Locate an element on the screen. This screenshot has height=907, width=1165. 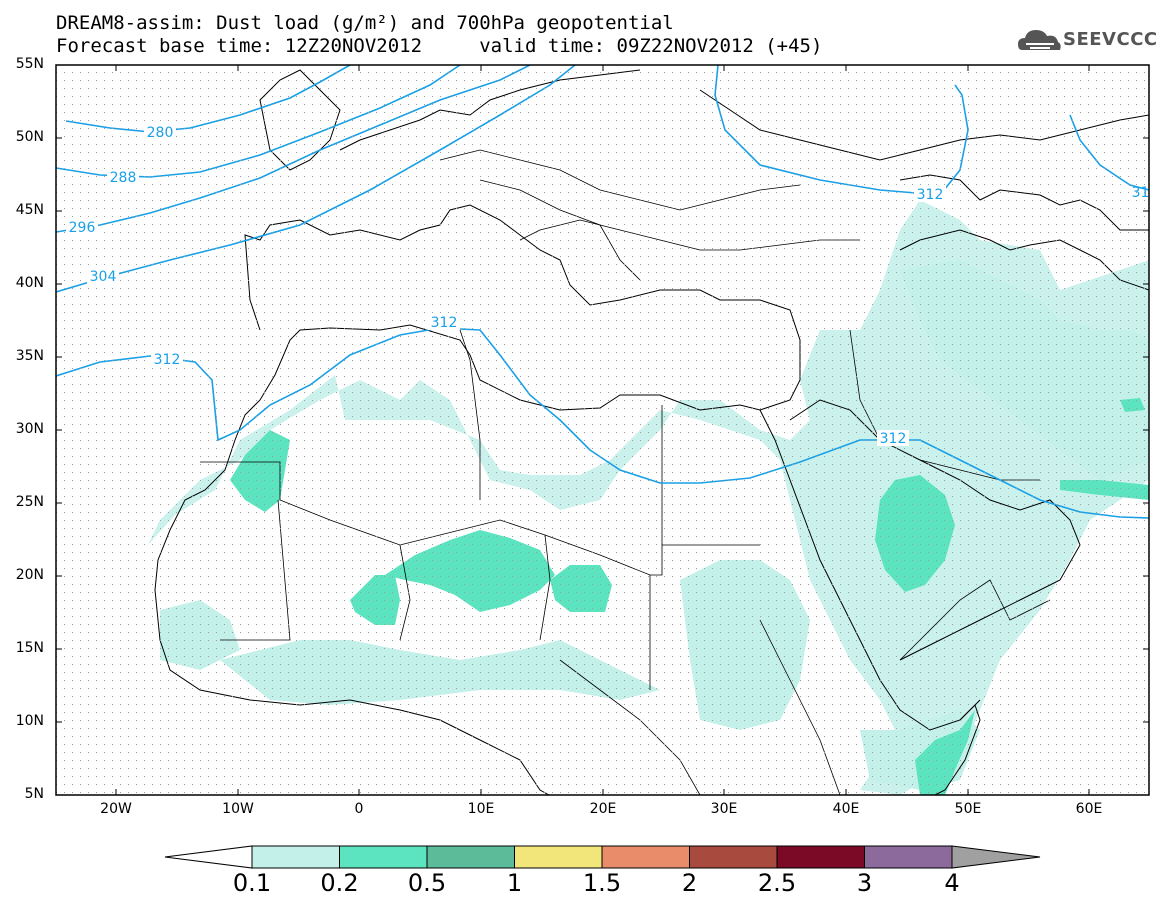
colorbar-label: 4 is located at coordinates (952, 883).